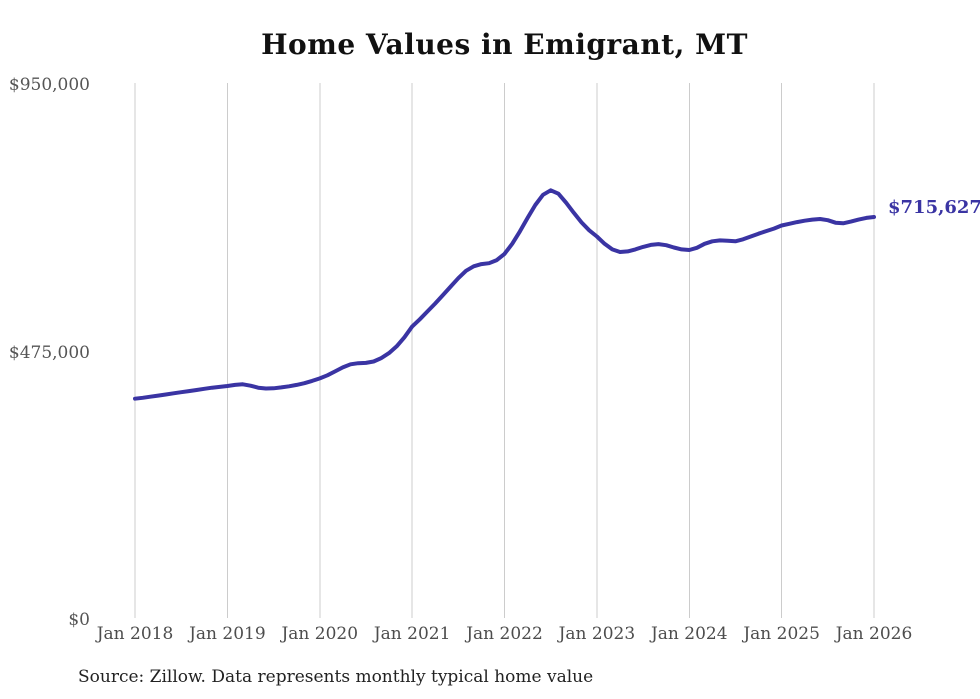 The height and width of the screenshot is (699, 980). I want to click on x-tick-label: Jan 2023, so click(597, 634).